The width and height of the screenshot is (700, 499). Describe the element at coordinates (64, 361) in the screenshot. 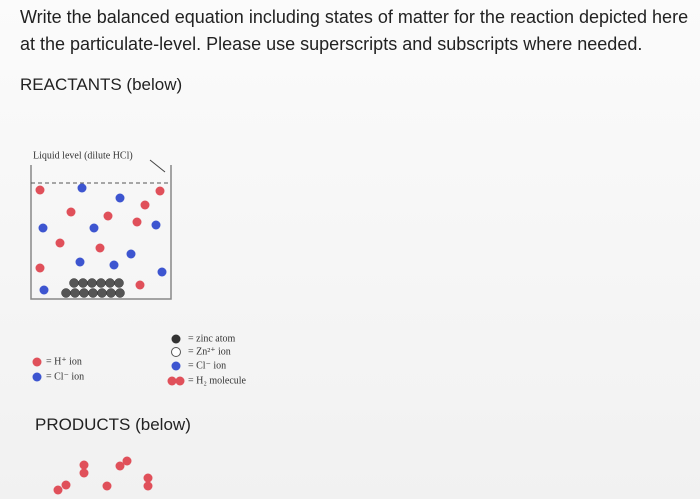

I see `legend-label: = H⁺ ion` at that location.